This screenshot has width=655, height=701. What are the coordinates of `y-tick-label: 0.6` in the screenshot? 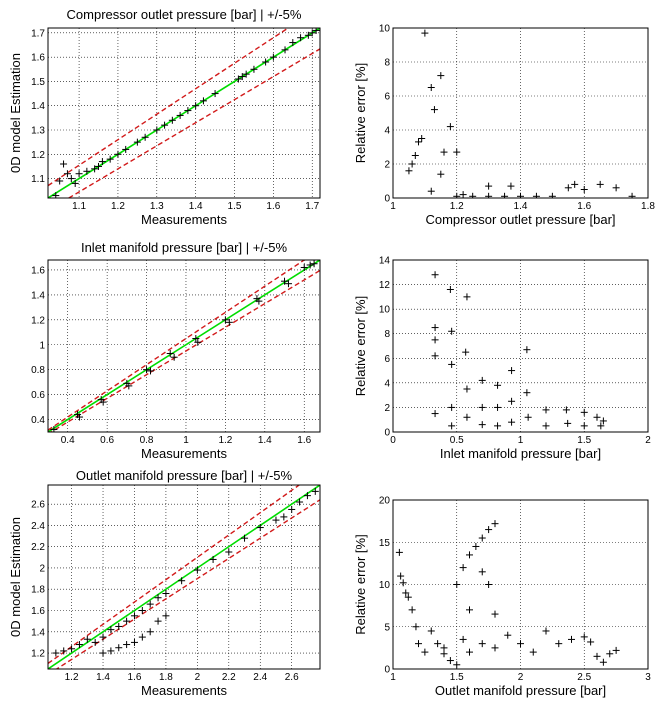 It's located at (38, 395).